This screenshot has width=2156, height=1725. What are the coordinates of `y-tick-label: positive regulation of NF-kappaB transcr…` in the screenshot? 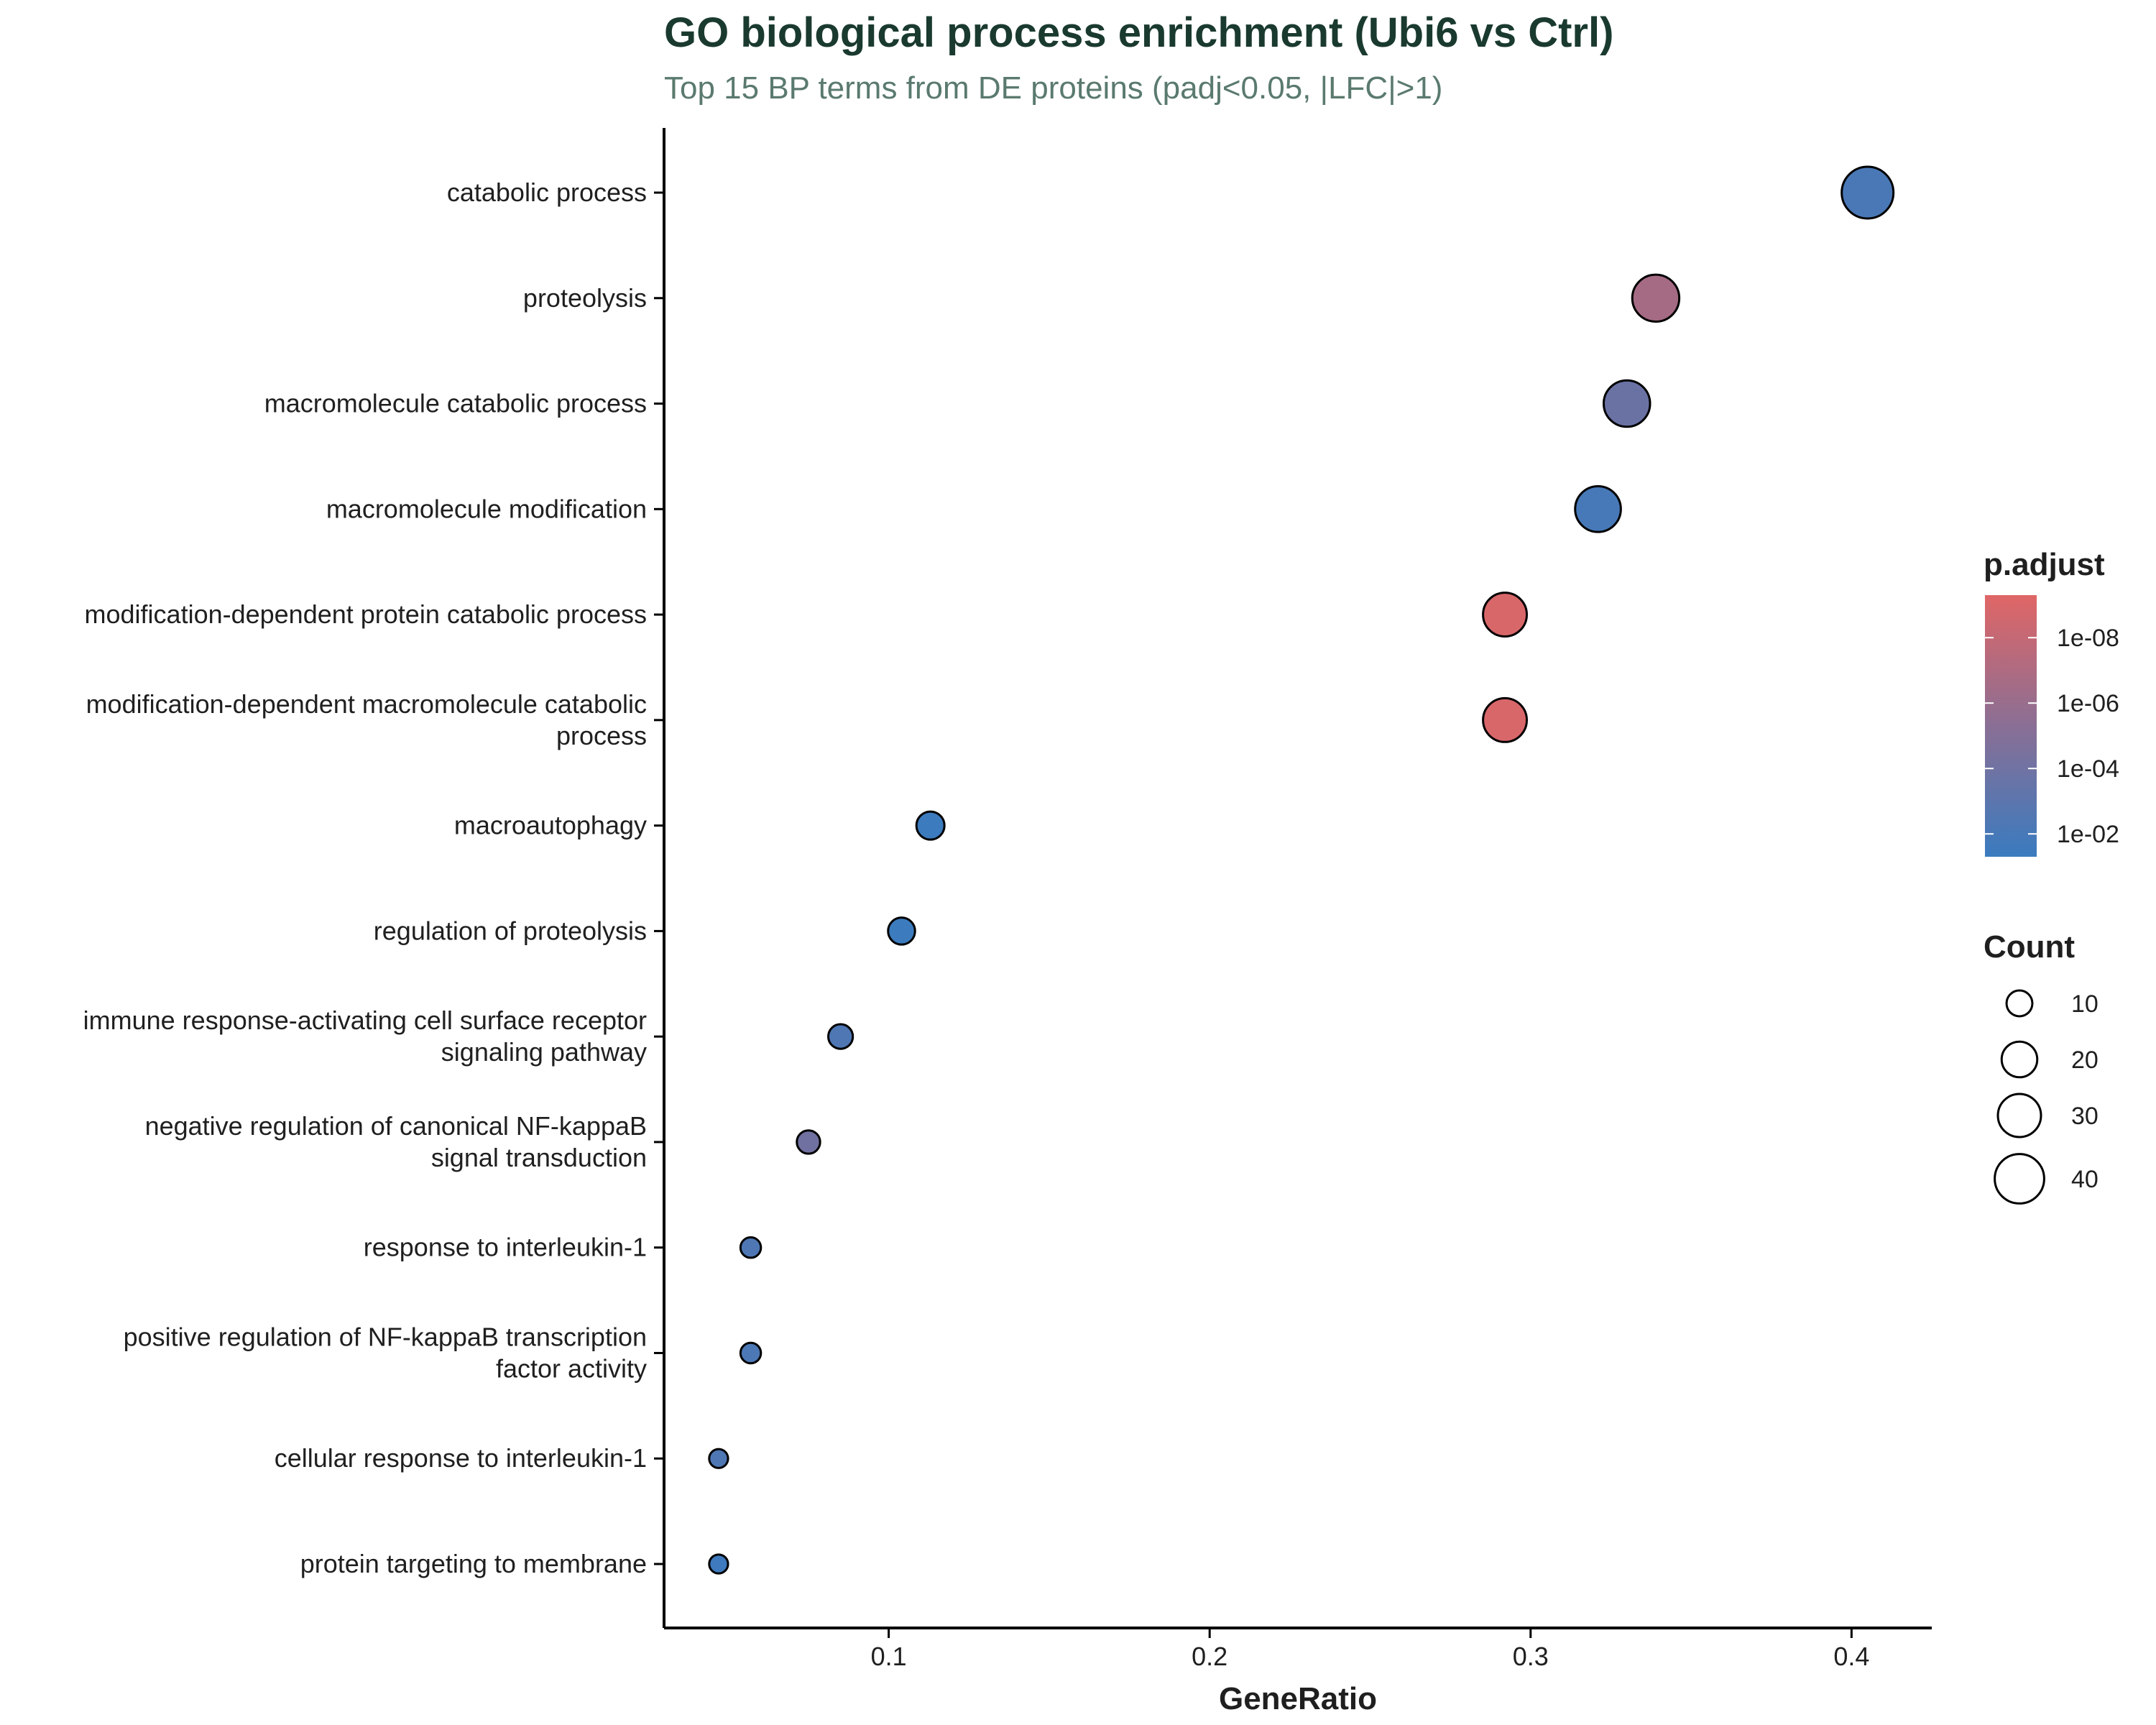 It's located at (385, 1336).